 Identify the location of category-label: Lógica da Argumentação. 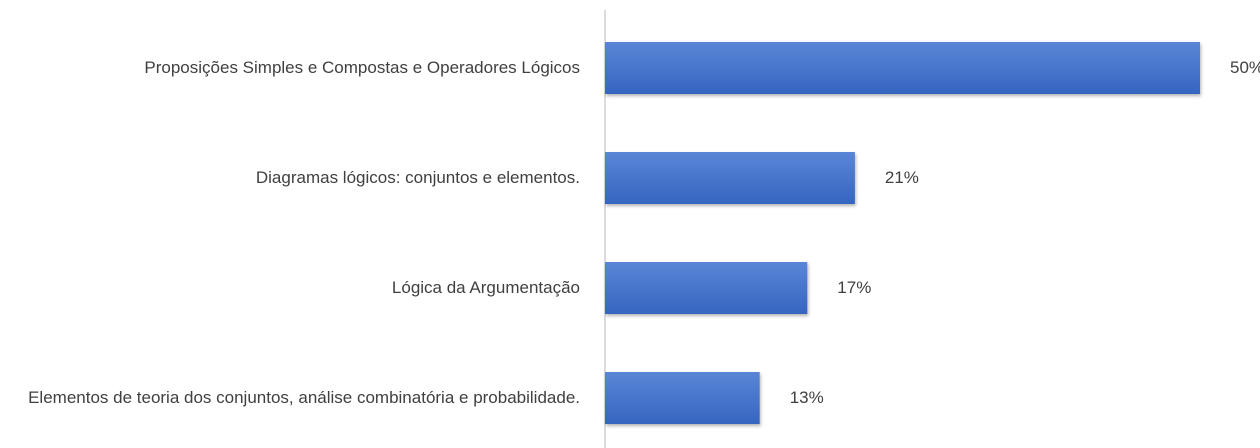
(485, 287).